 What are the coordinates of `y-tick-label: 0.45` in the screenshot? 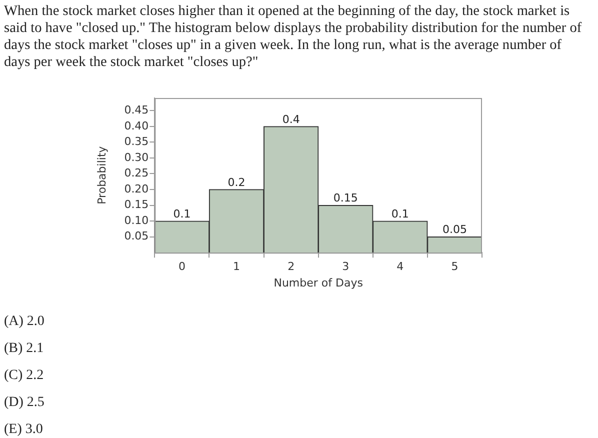 It's located at (136, 109).